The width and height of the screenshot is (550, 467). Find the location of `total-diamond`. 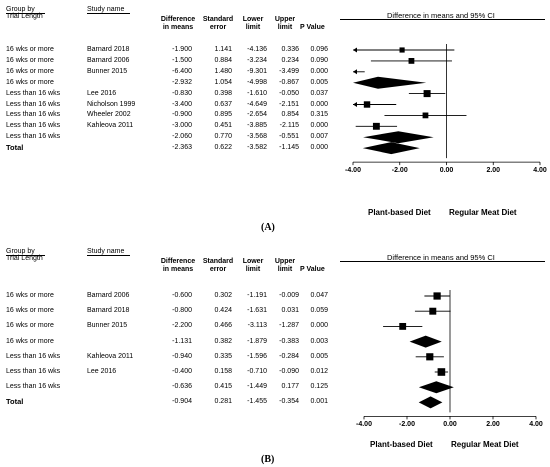

total-diamond is located at coordinates (430, 402).